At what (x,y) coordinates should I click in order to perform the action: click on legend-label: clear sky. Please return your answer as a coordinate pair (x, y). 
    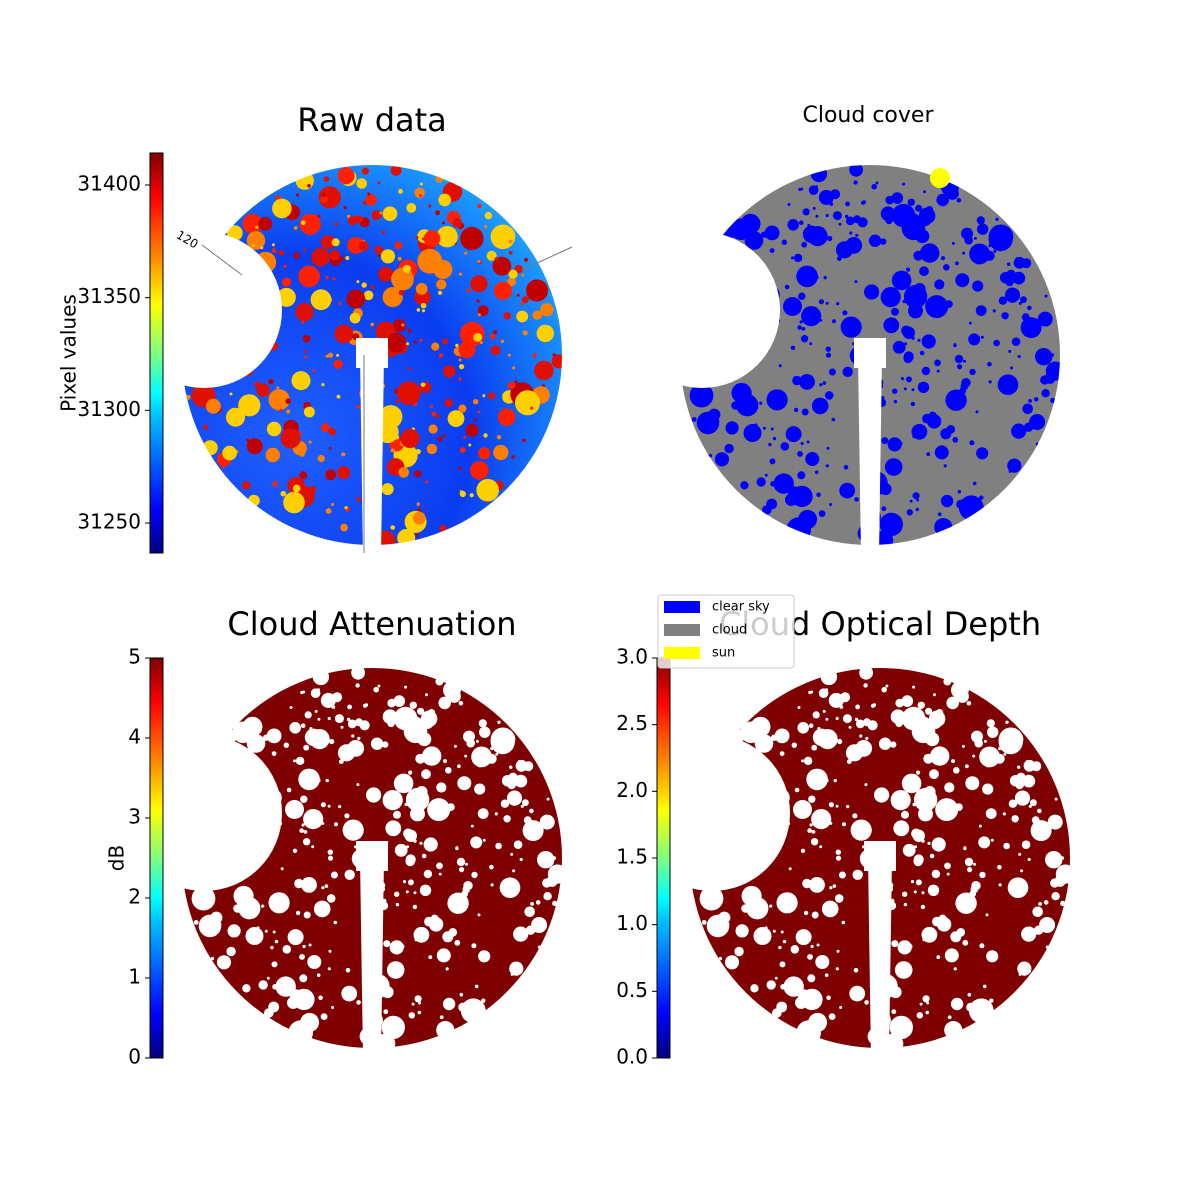
    Looking at the image, I should click on (741, 607).